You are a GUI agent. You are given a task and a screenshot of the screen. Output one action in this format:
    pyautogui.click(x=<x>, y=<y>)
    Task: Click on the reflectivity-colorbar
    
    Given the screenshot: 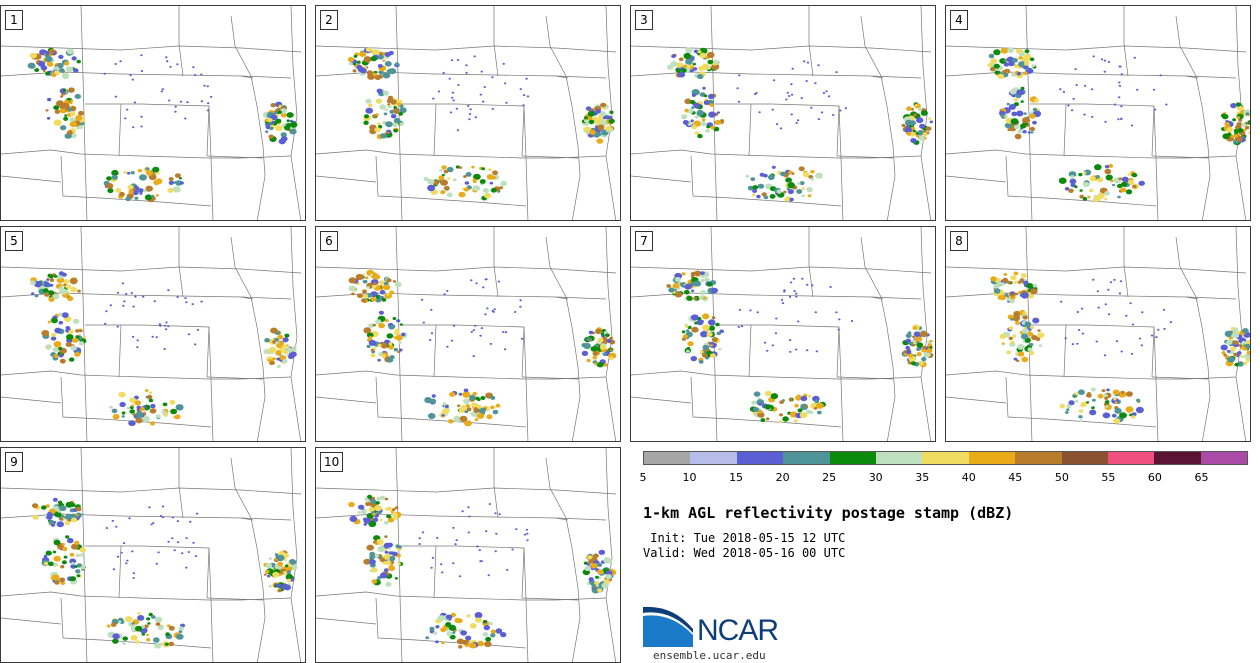 What is the action you would take?
    pyautogui.click(x=945, y=458)
    